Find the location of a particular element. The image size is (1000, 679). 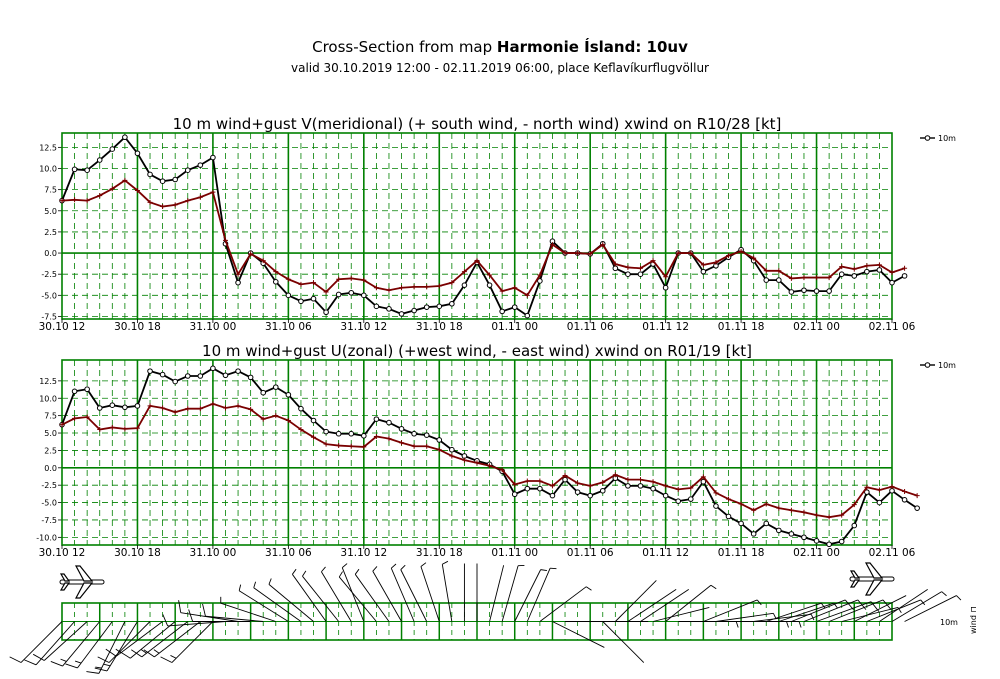

y-tick-label: -7.5 is located at coordinates (49, 316).